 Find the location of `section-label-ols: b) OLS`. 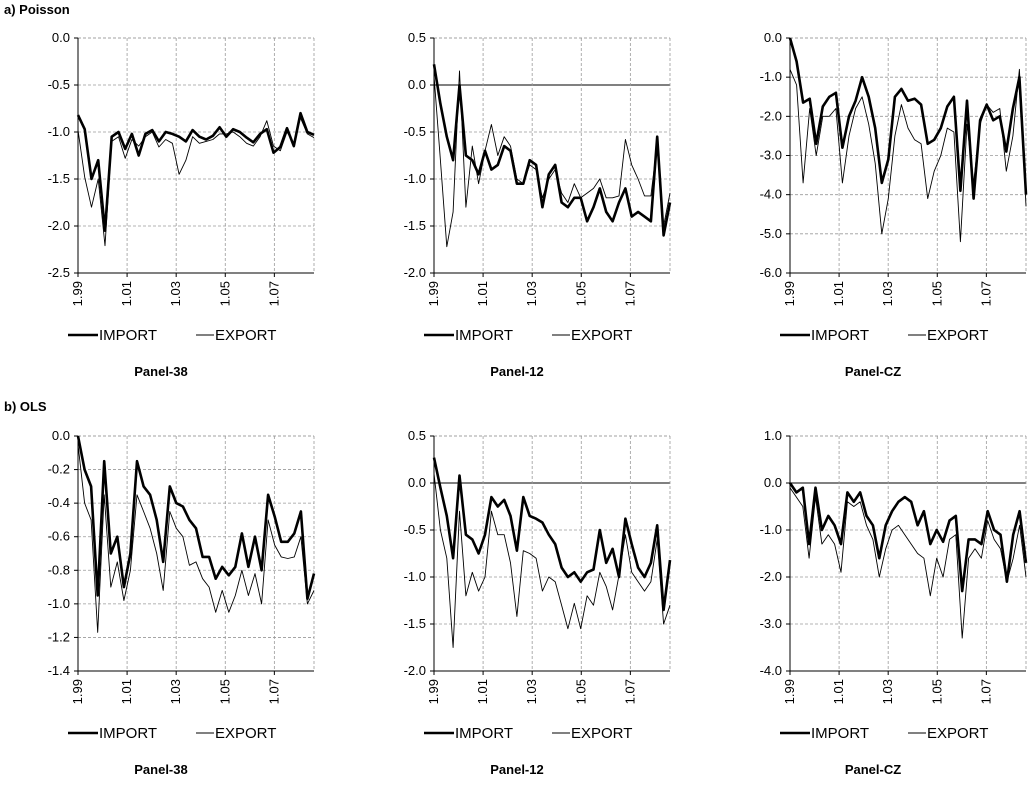

section-label-ols: b) OLS is located at coordinates (25, 406).